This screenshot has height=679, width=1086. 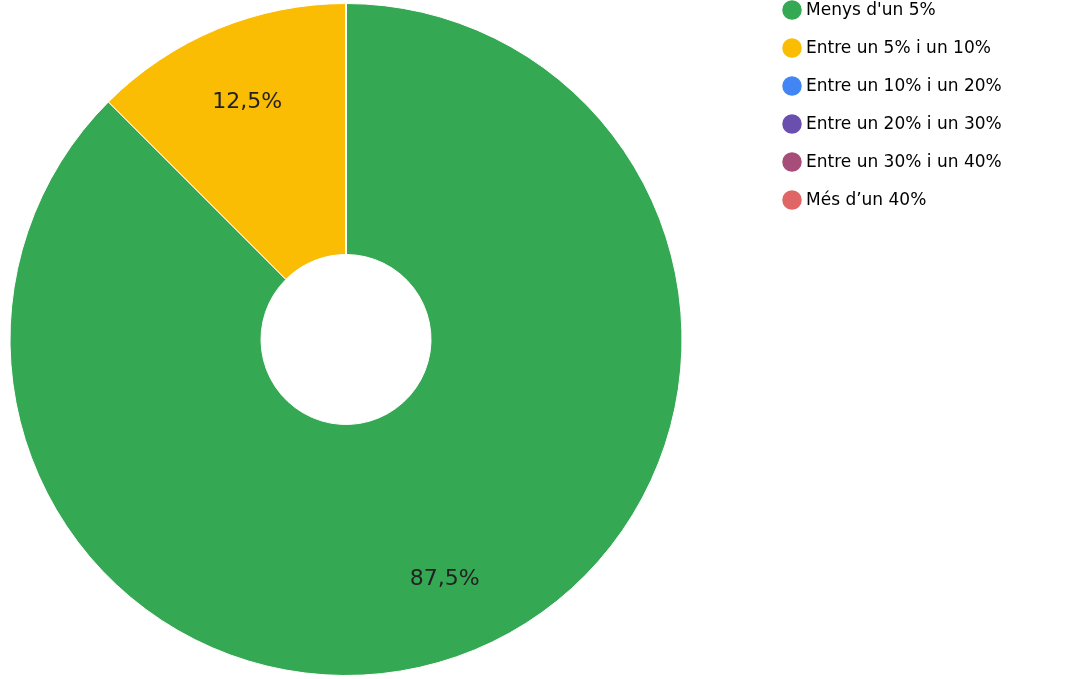 What do you see at coordinates (898, 47) in the screenshot?
I see `legend-label: Entre un 5% i un 10%` at bounding box center [898, 47].